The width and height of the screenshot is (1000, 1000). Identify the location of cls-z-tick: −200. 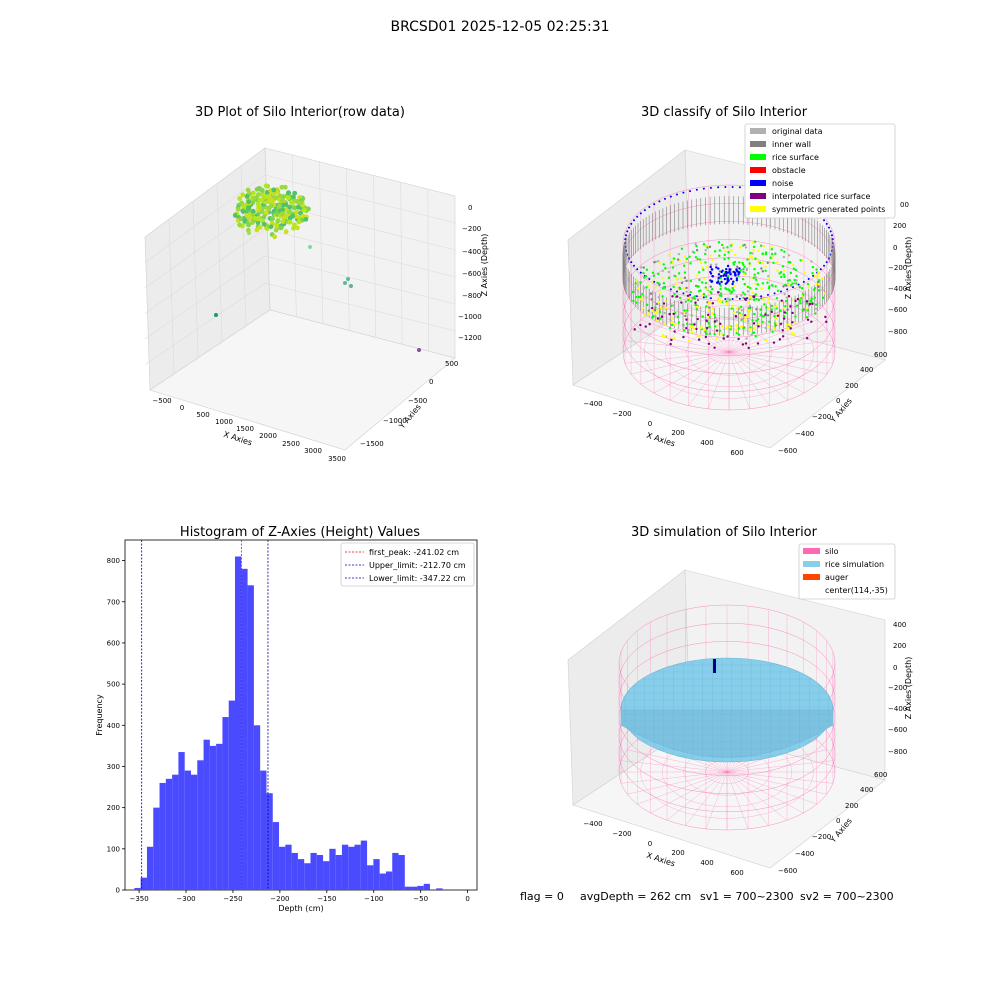
(897, 268).